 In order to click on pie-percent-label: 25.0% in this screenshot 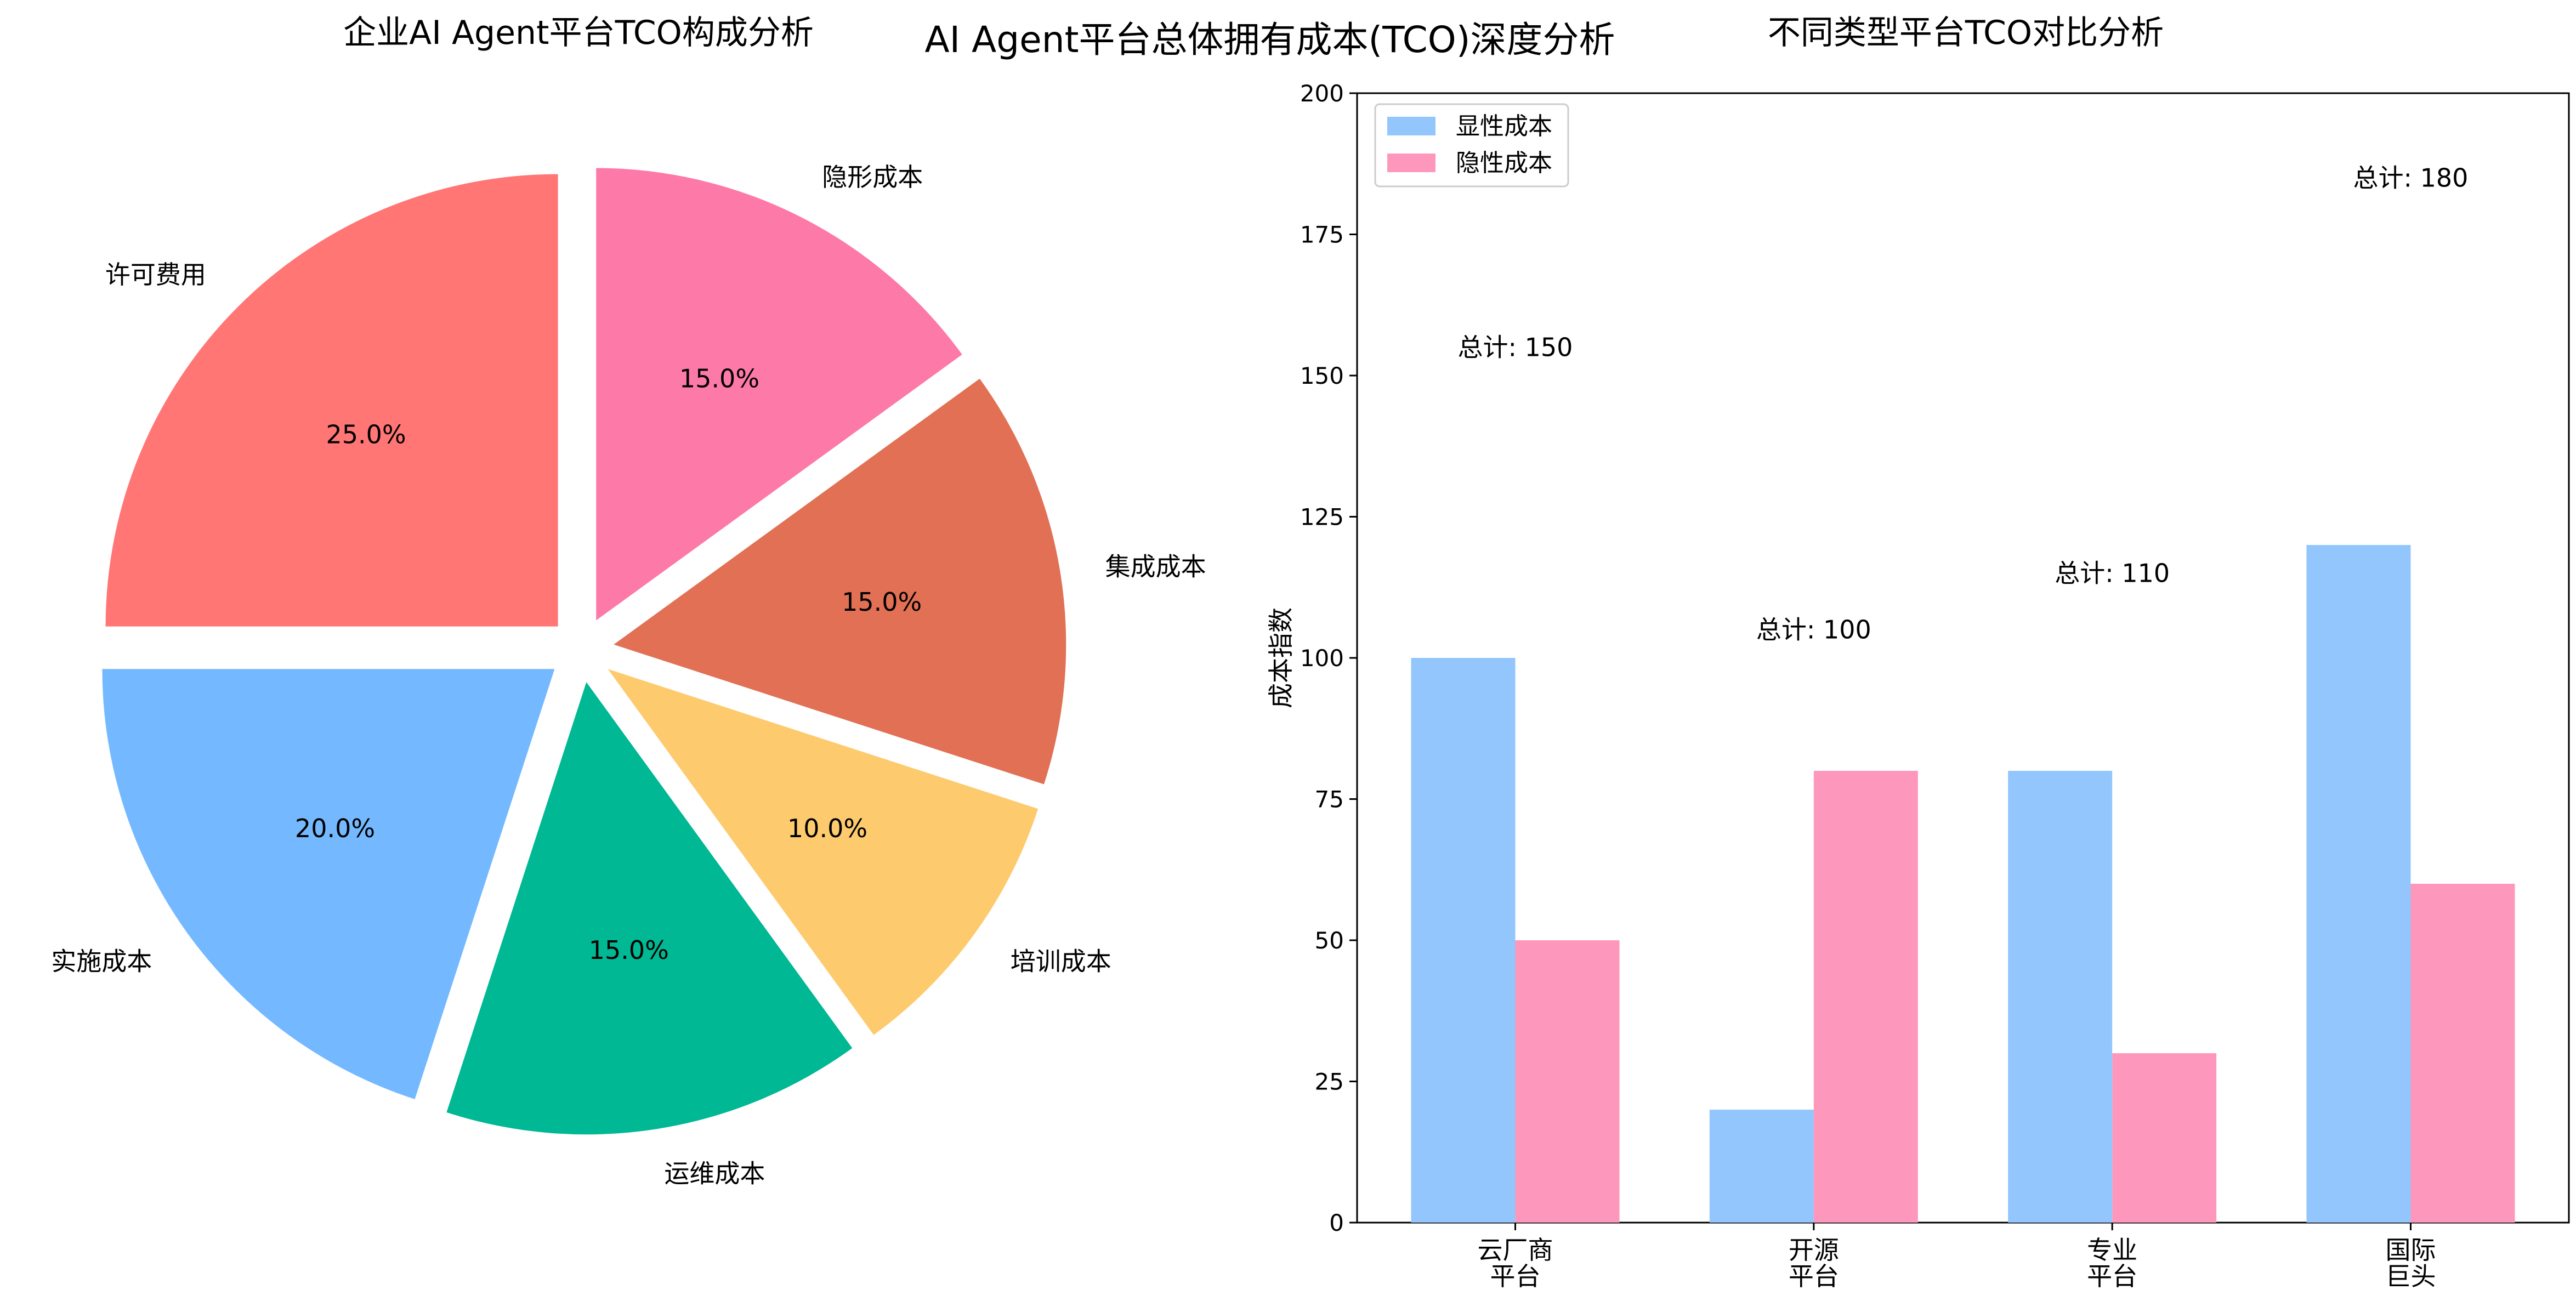, I will do `click(366, 435)`.